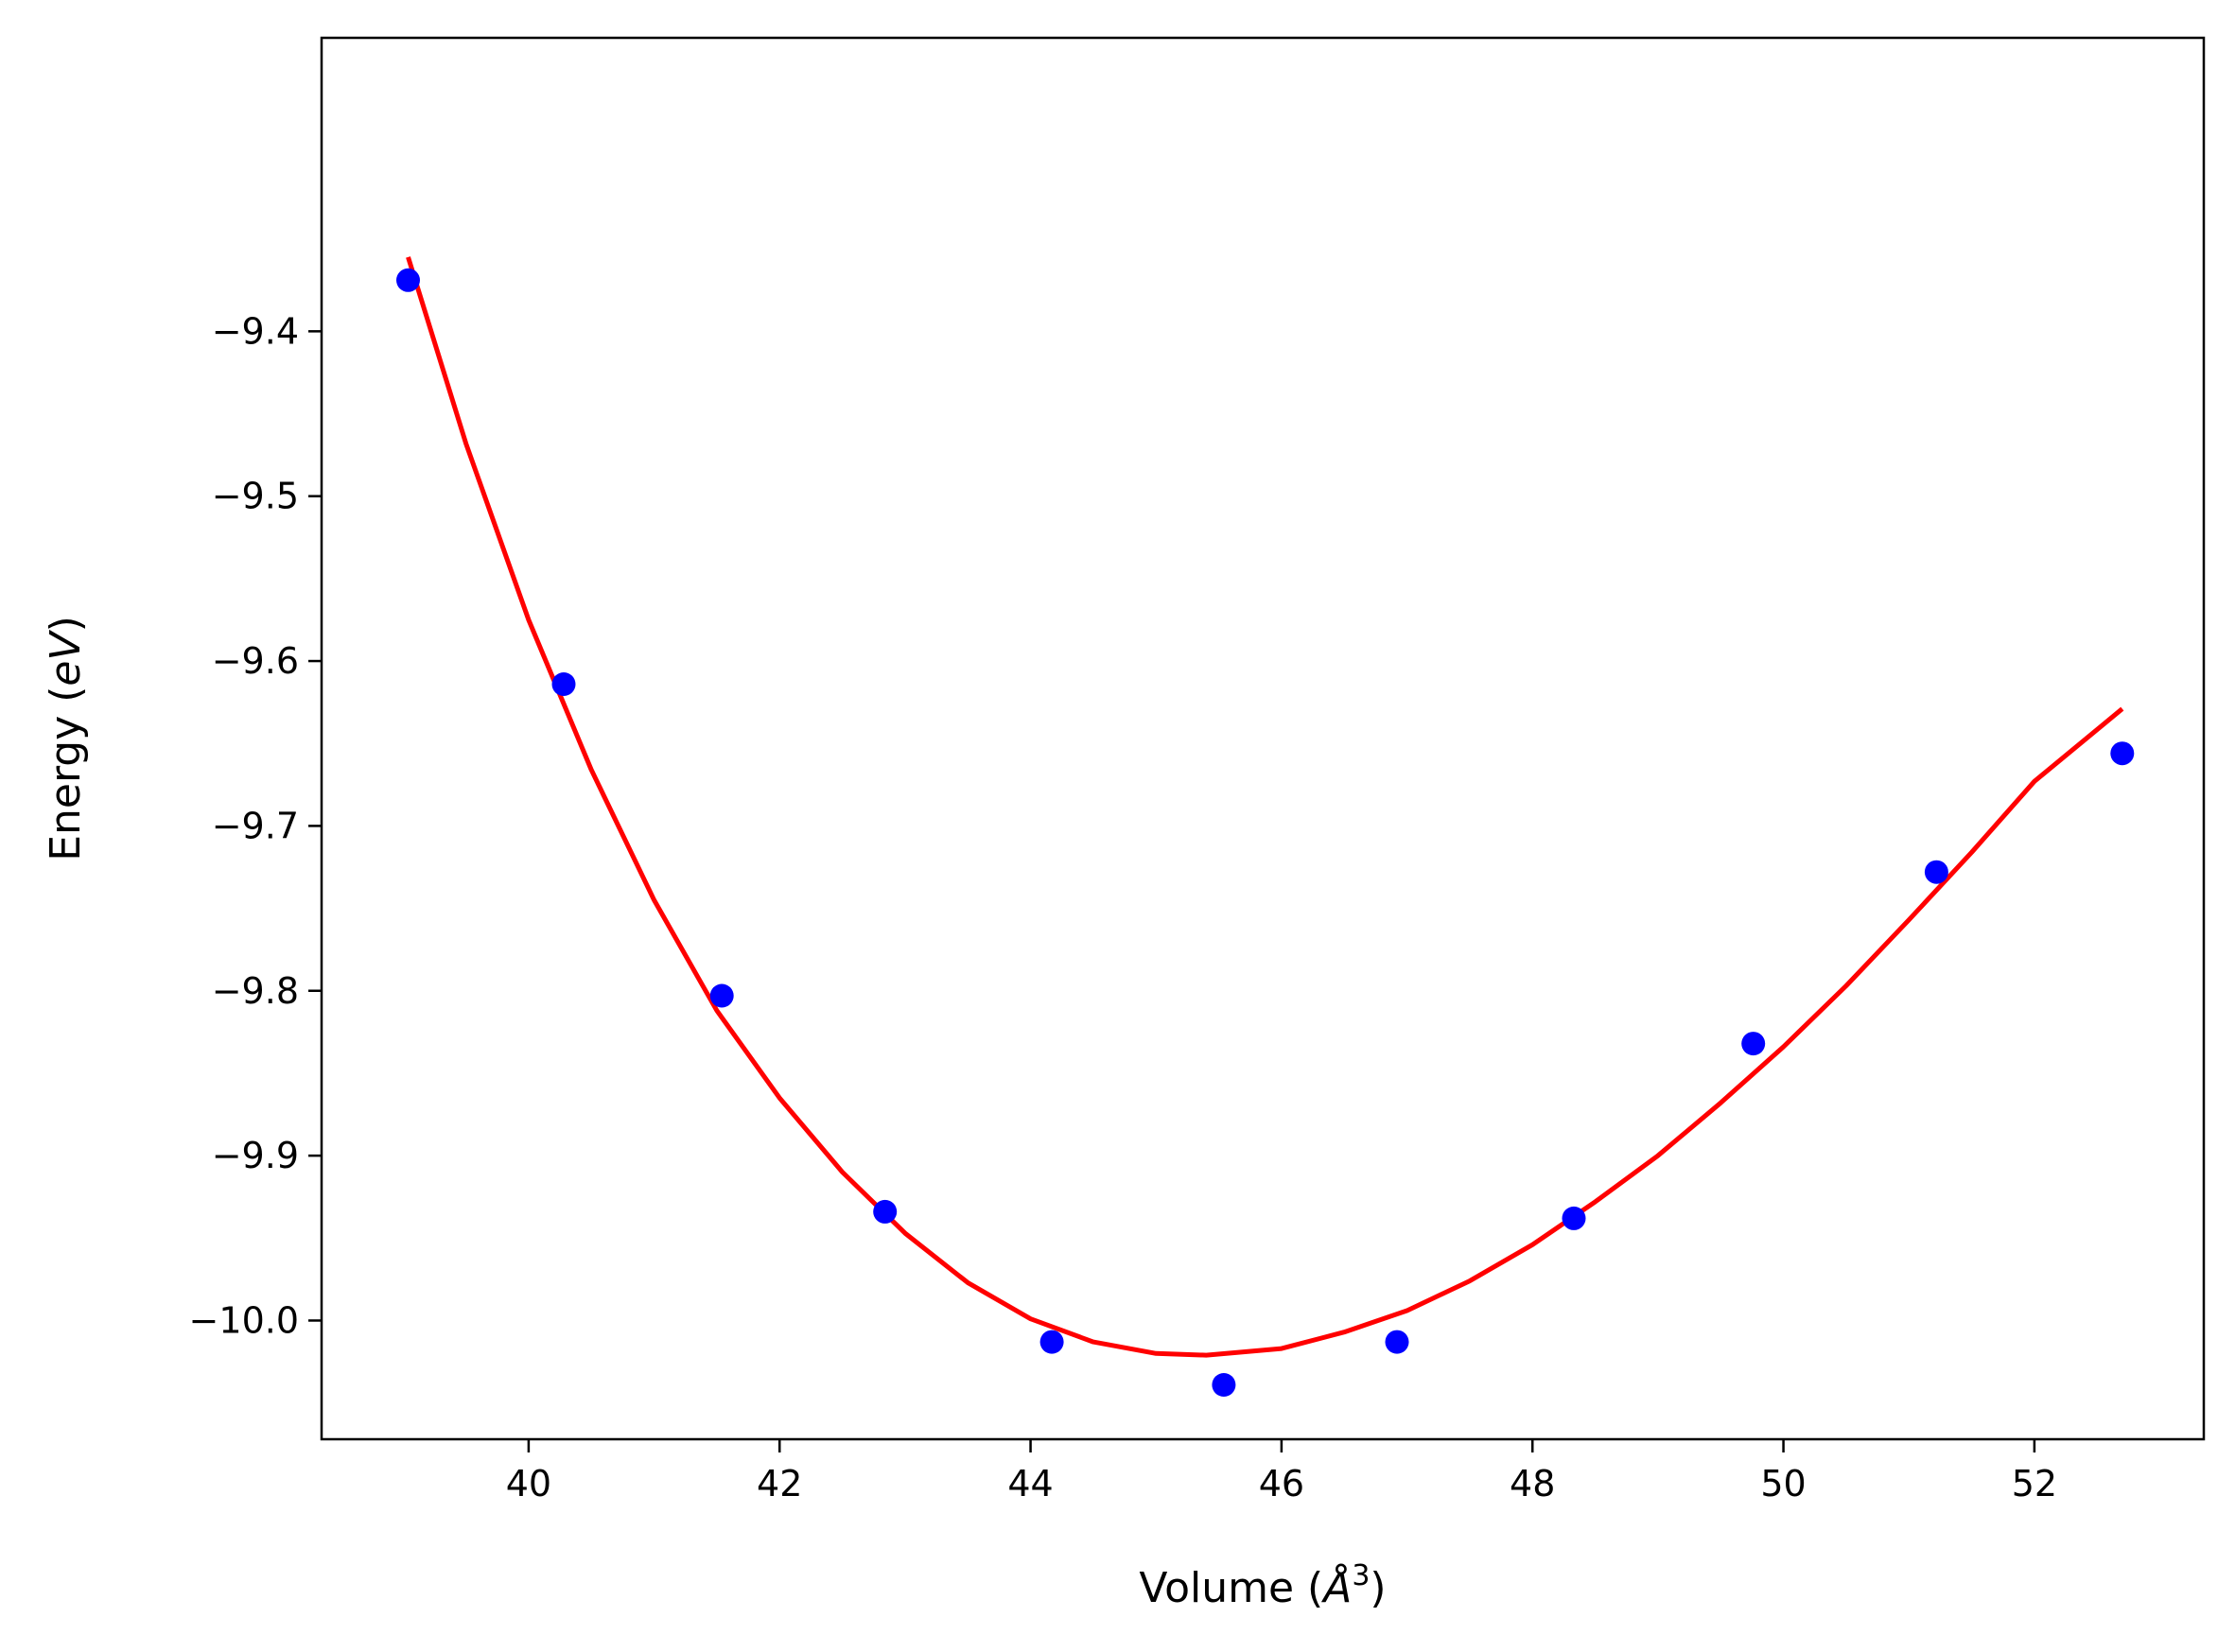 This screenshot has width=2235, height=1652. What do you see at coordinates (244, 1320) in the screenshot?
I see `y-tick-label: −10.0` at bounding box center [244, 1320].